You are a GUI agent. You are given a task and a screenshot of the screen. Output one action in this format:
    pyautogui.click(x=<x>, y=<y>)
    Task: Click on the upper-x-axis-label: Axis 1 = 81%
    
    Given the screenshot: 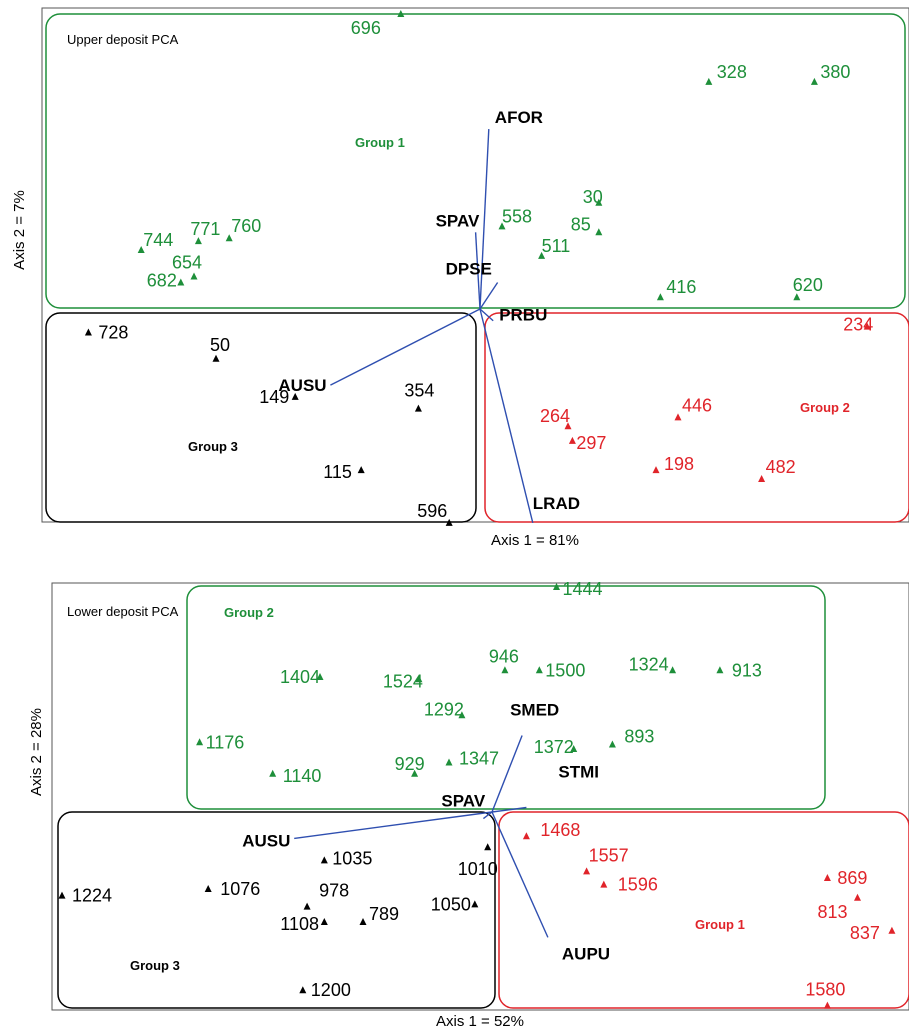 What is the action you would take?
    pyautogui.click(x=535, y=540)
    